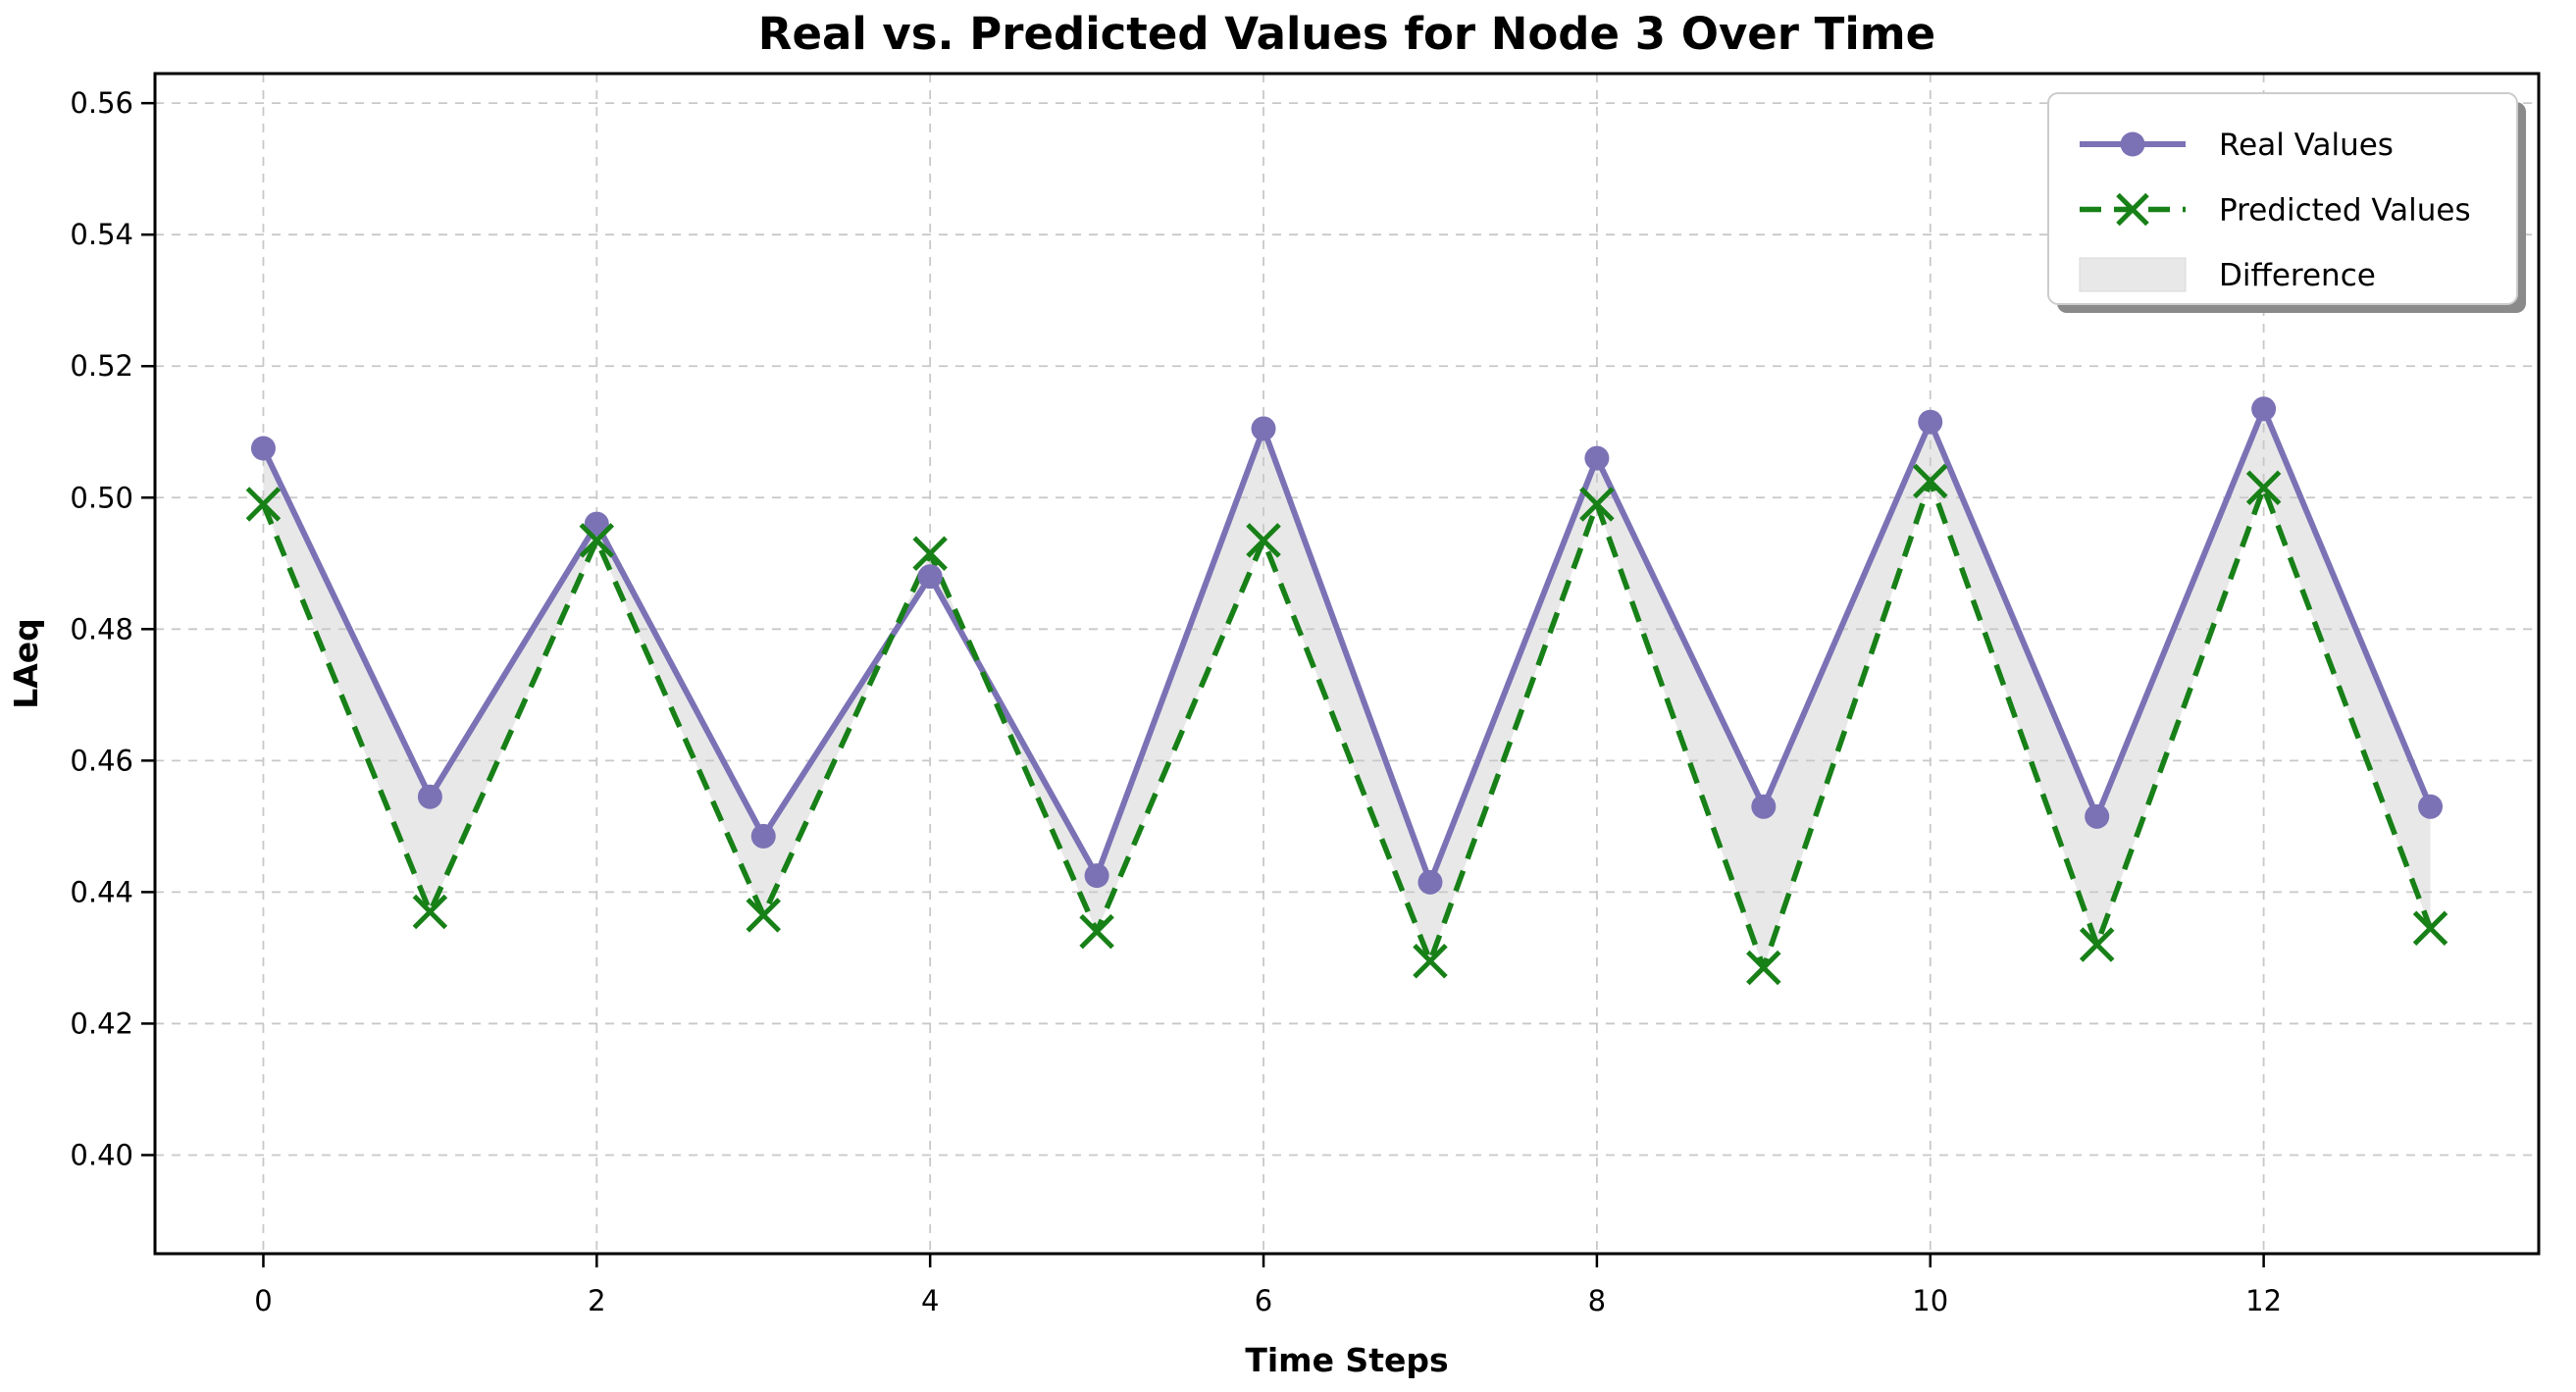  I want to click on x-tick-label: 8, so click(1597, 1300).